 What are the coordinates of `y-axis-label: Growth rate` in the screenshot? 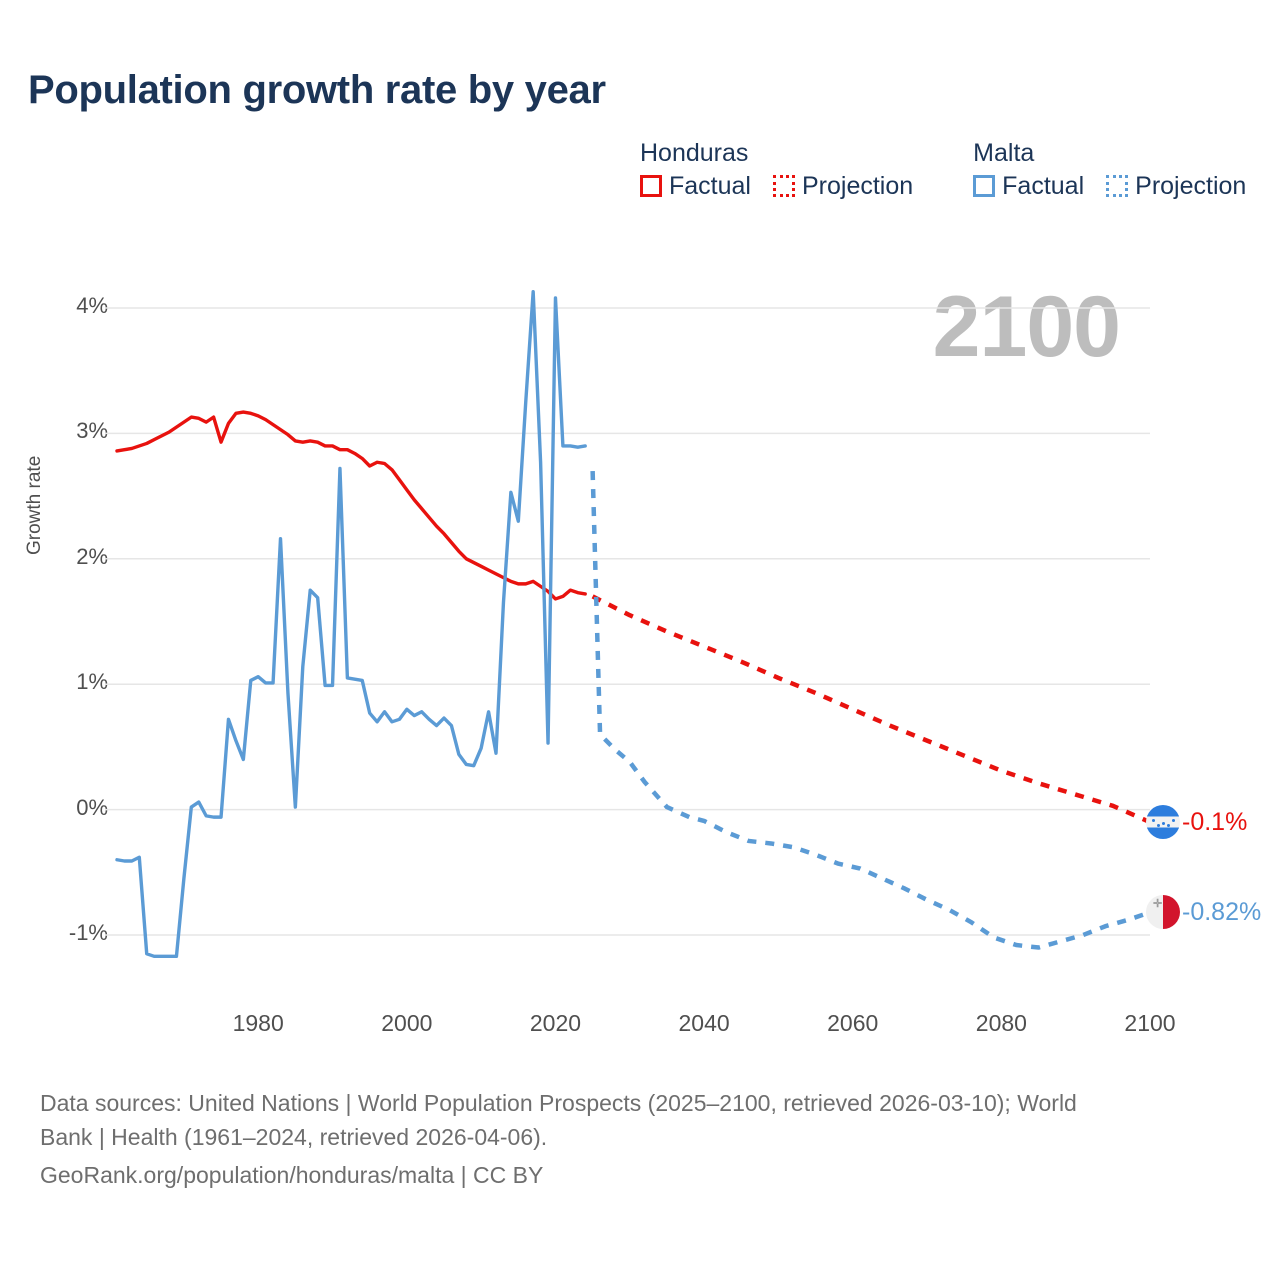 It's located at (34, 505).